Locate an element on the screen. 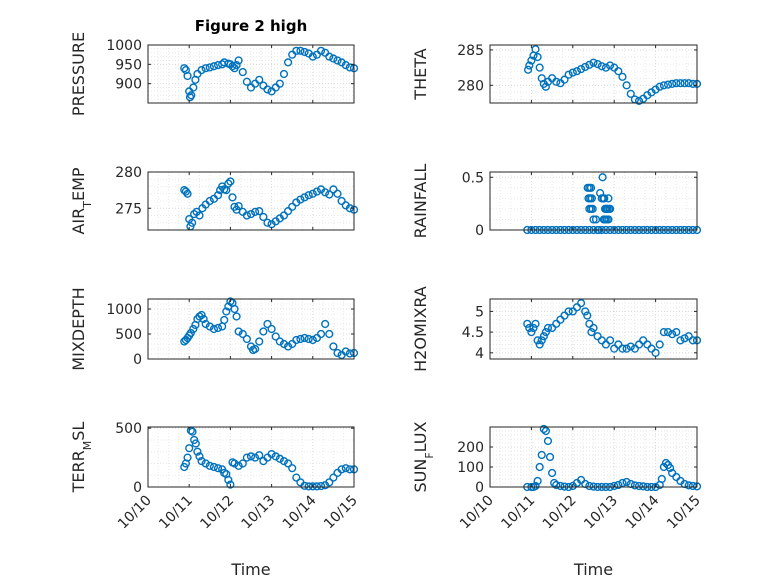 Image resolution: width=778 pixels, height=583 pixels. subplot-air_temp: 275 280 AIRTEMP is located at coordinates (214, 200).